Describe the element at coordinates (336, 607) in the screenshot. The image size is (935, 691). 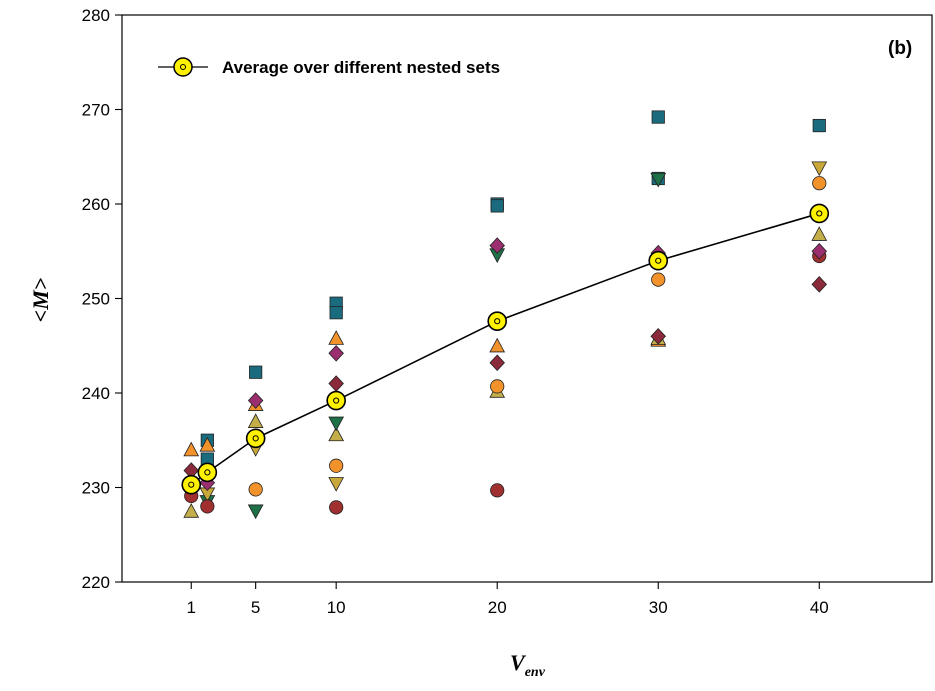
I see `x-tick-label: 10` at that location.